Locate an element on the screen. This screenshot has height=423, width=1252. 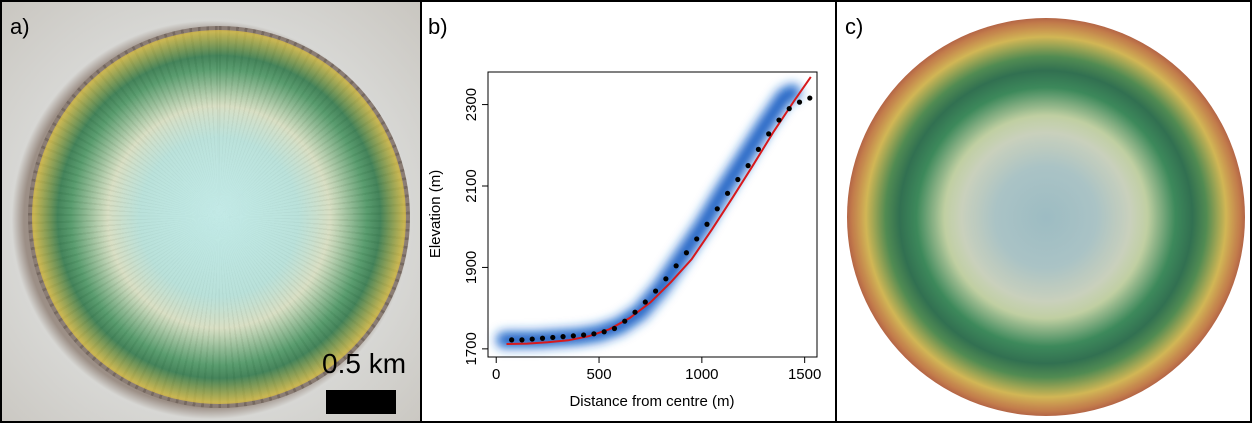
x-tick-label: 500 is located at coordinates (599, 374).